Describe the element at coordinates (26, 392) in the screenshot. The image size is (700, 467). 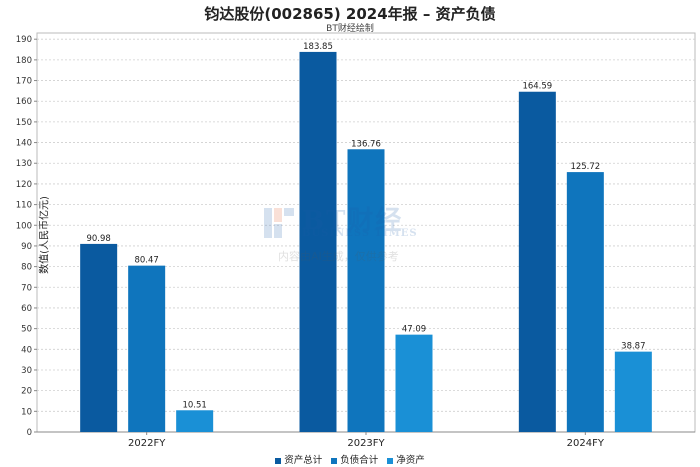
I see `y-tick-label: 20` at that location.